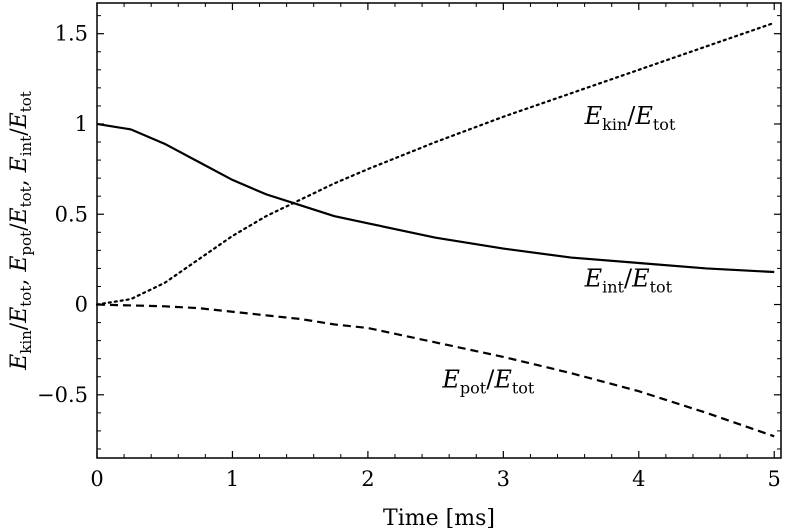  Describe the element at coordinates (367, 479) in the screenshot. I see `x-tick-label: 2` at that location.